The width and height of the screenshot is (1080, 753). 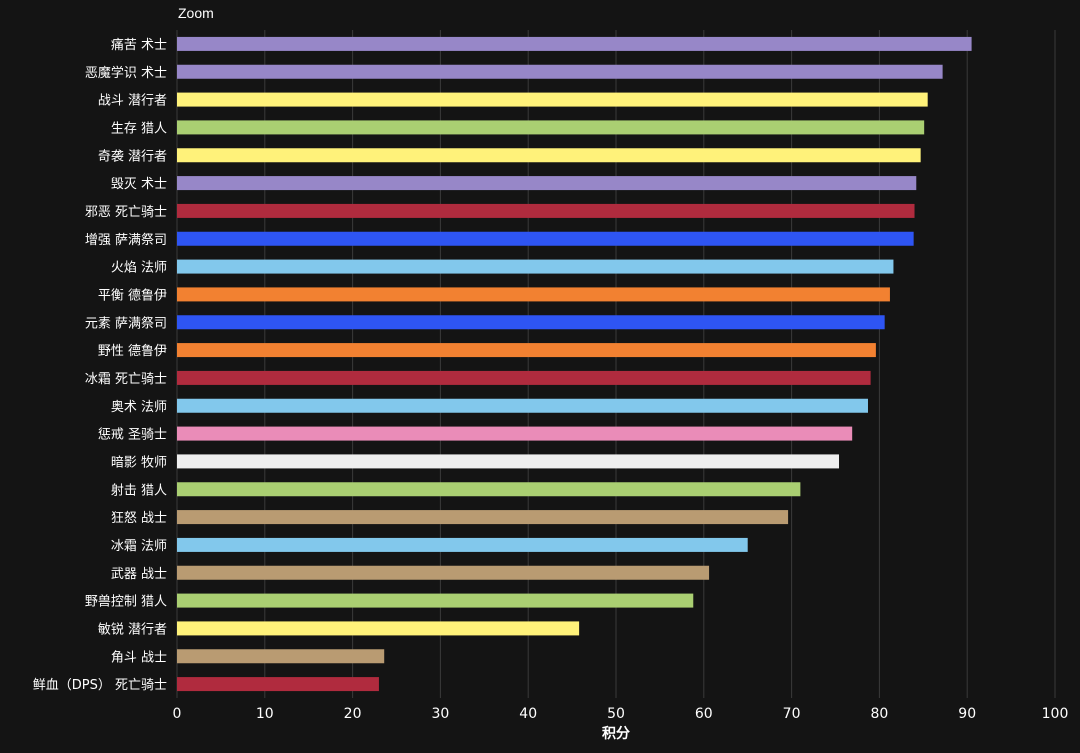 I want to click on category-label: 元素 萨满祭司, so click(x=126, y=323).